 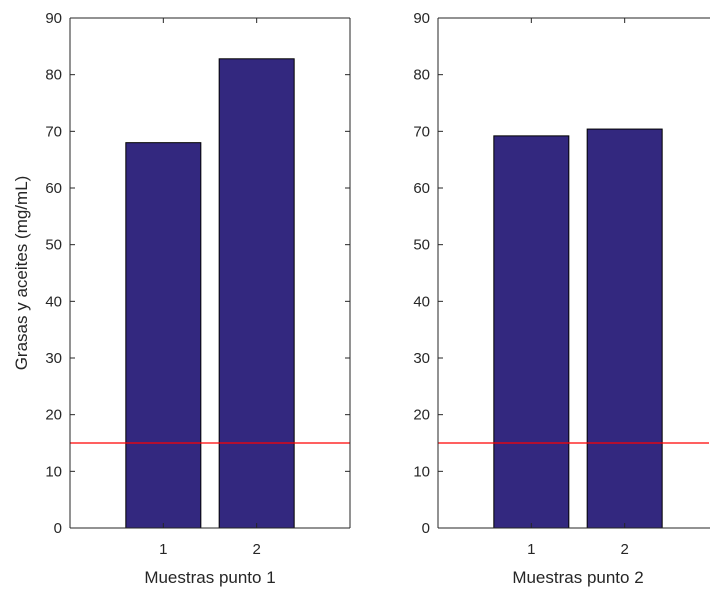 What do you see at coordinates (209, 577) in the screenshot?
I see `x-axis-label: Muestras punto 1` at bounding box center [209, 577].